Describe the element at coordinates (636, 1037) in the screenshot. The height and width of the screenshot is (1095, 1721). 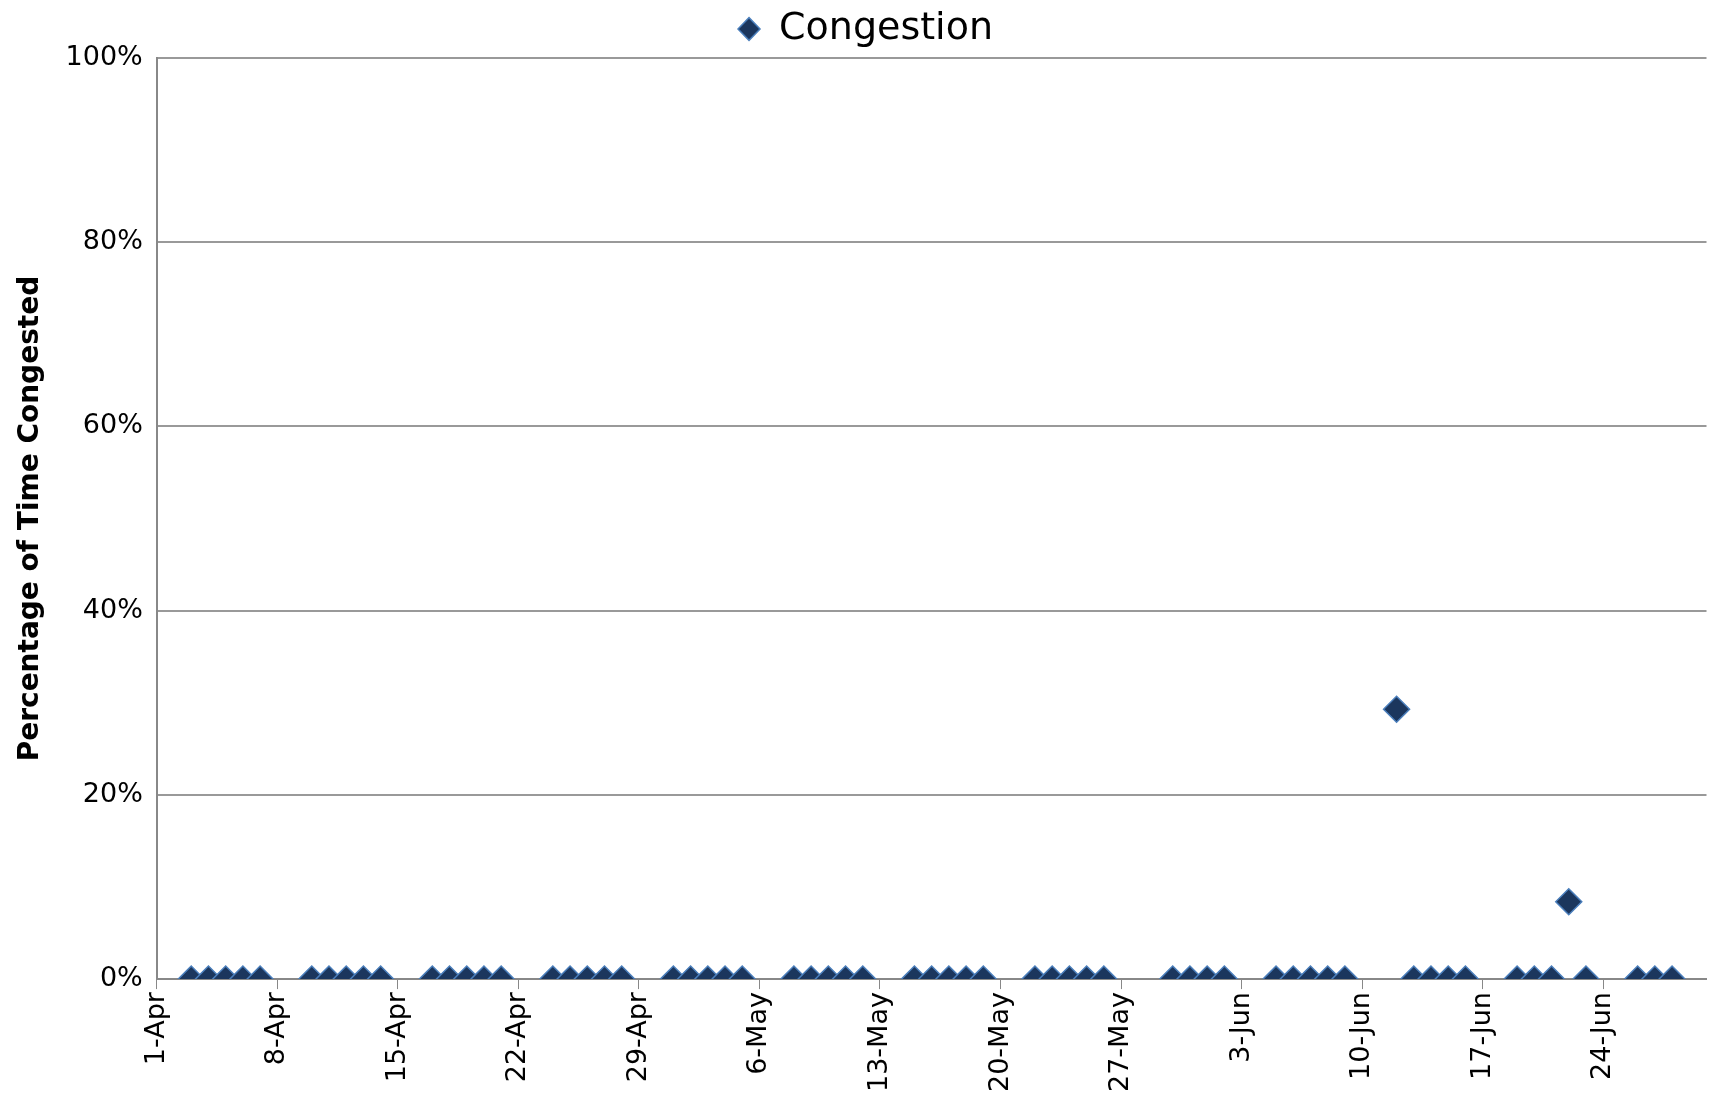
I see `x-tick-label: 29-Apr` at that location.